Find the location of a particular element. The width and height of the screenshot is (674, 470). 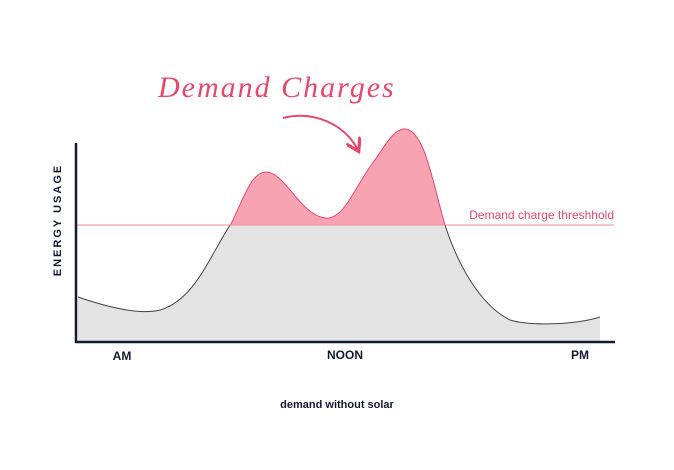

caption: demand without solar is located at coordinates (337, 405).